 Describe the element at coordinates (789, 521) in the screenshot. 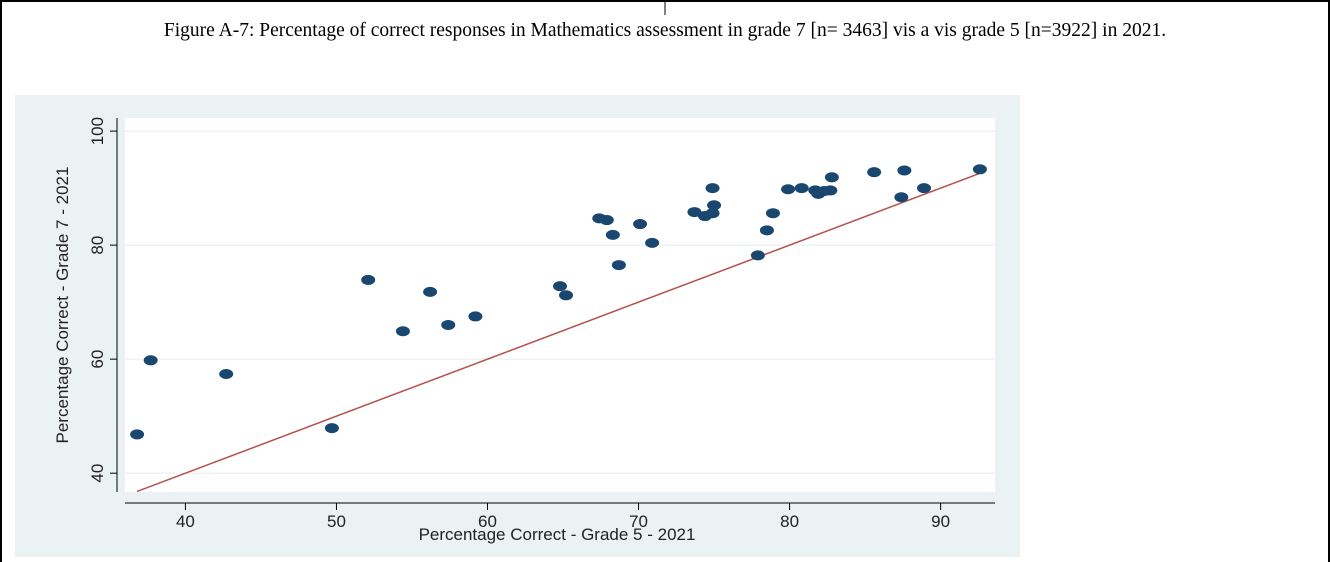

I see `x-tick-label: 80` at that location.